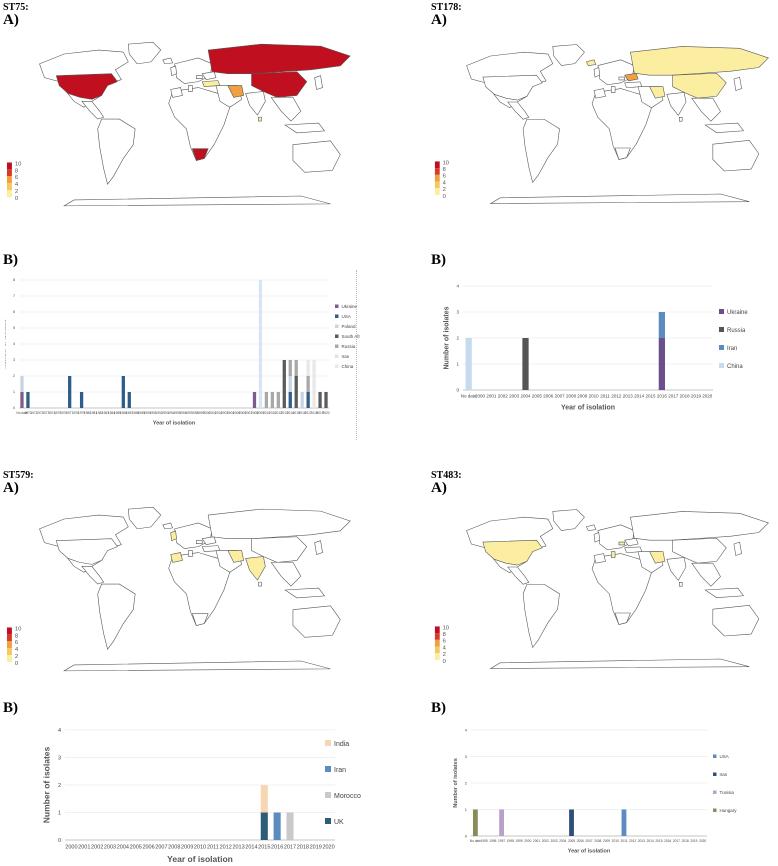  I want to click on country-antarctica, so click(619, 198).